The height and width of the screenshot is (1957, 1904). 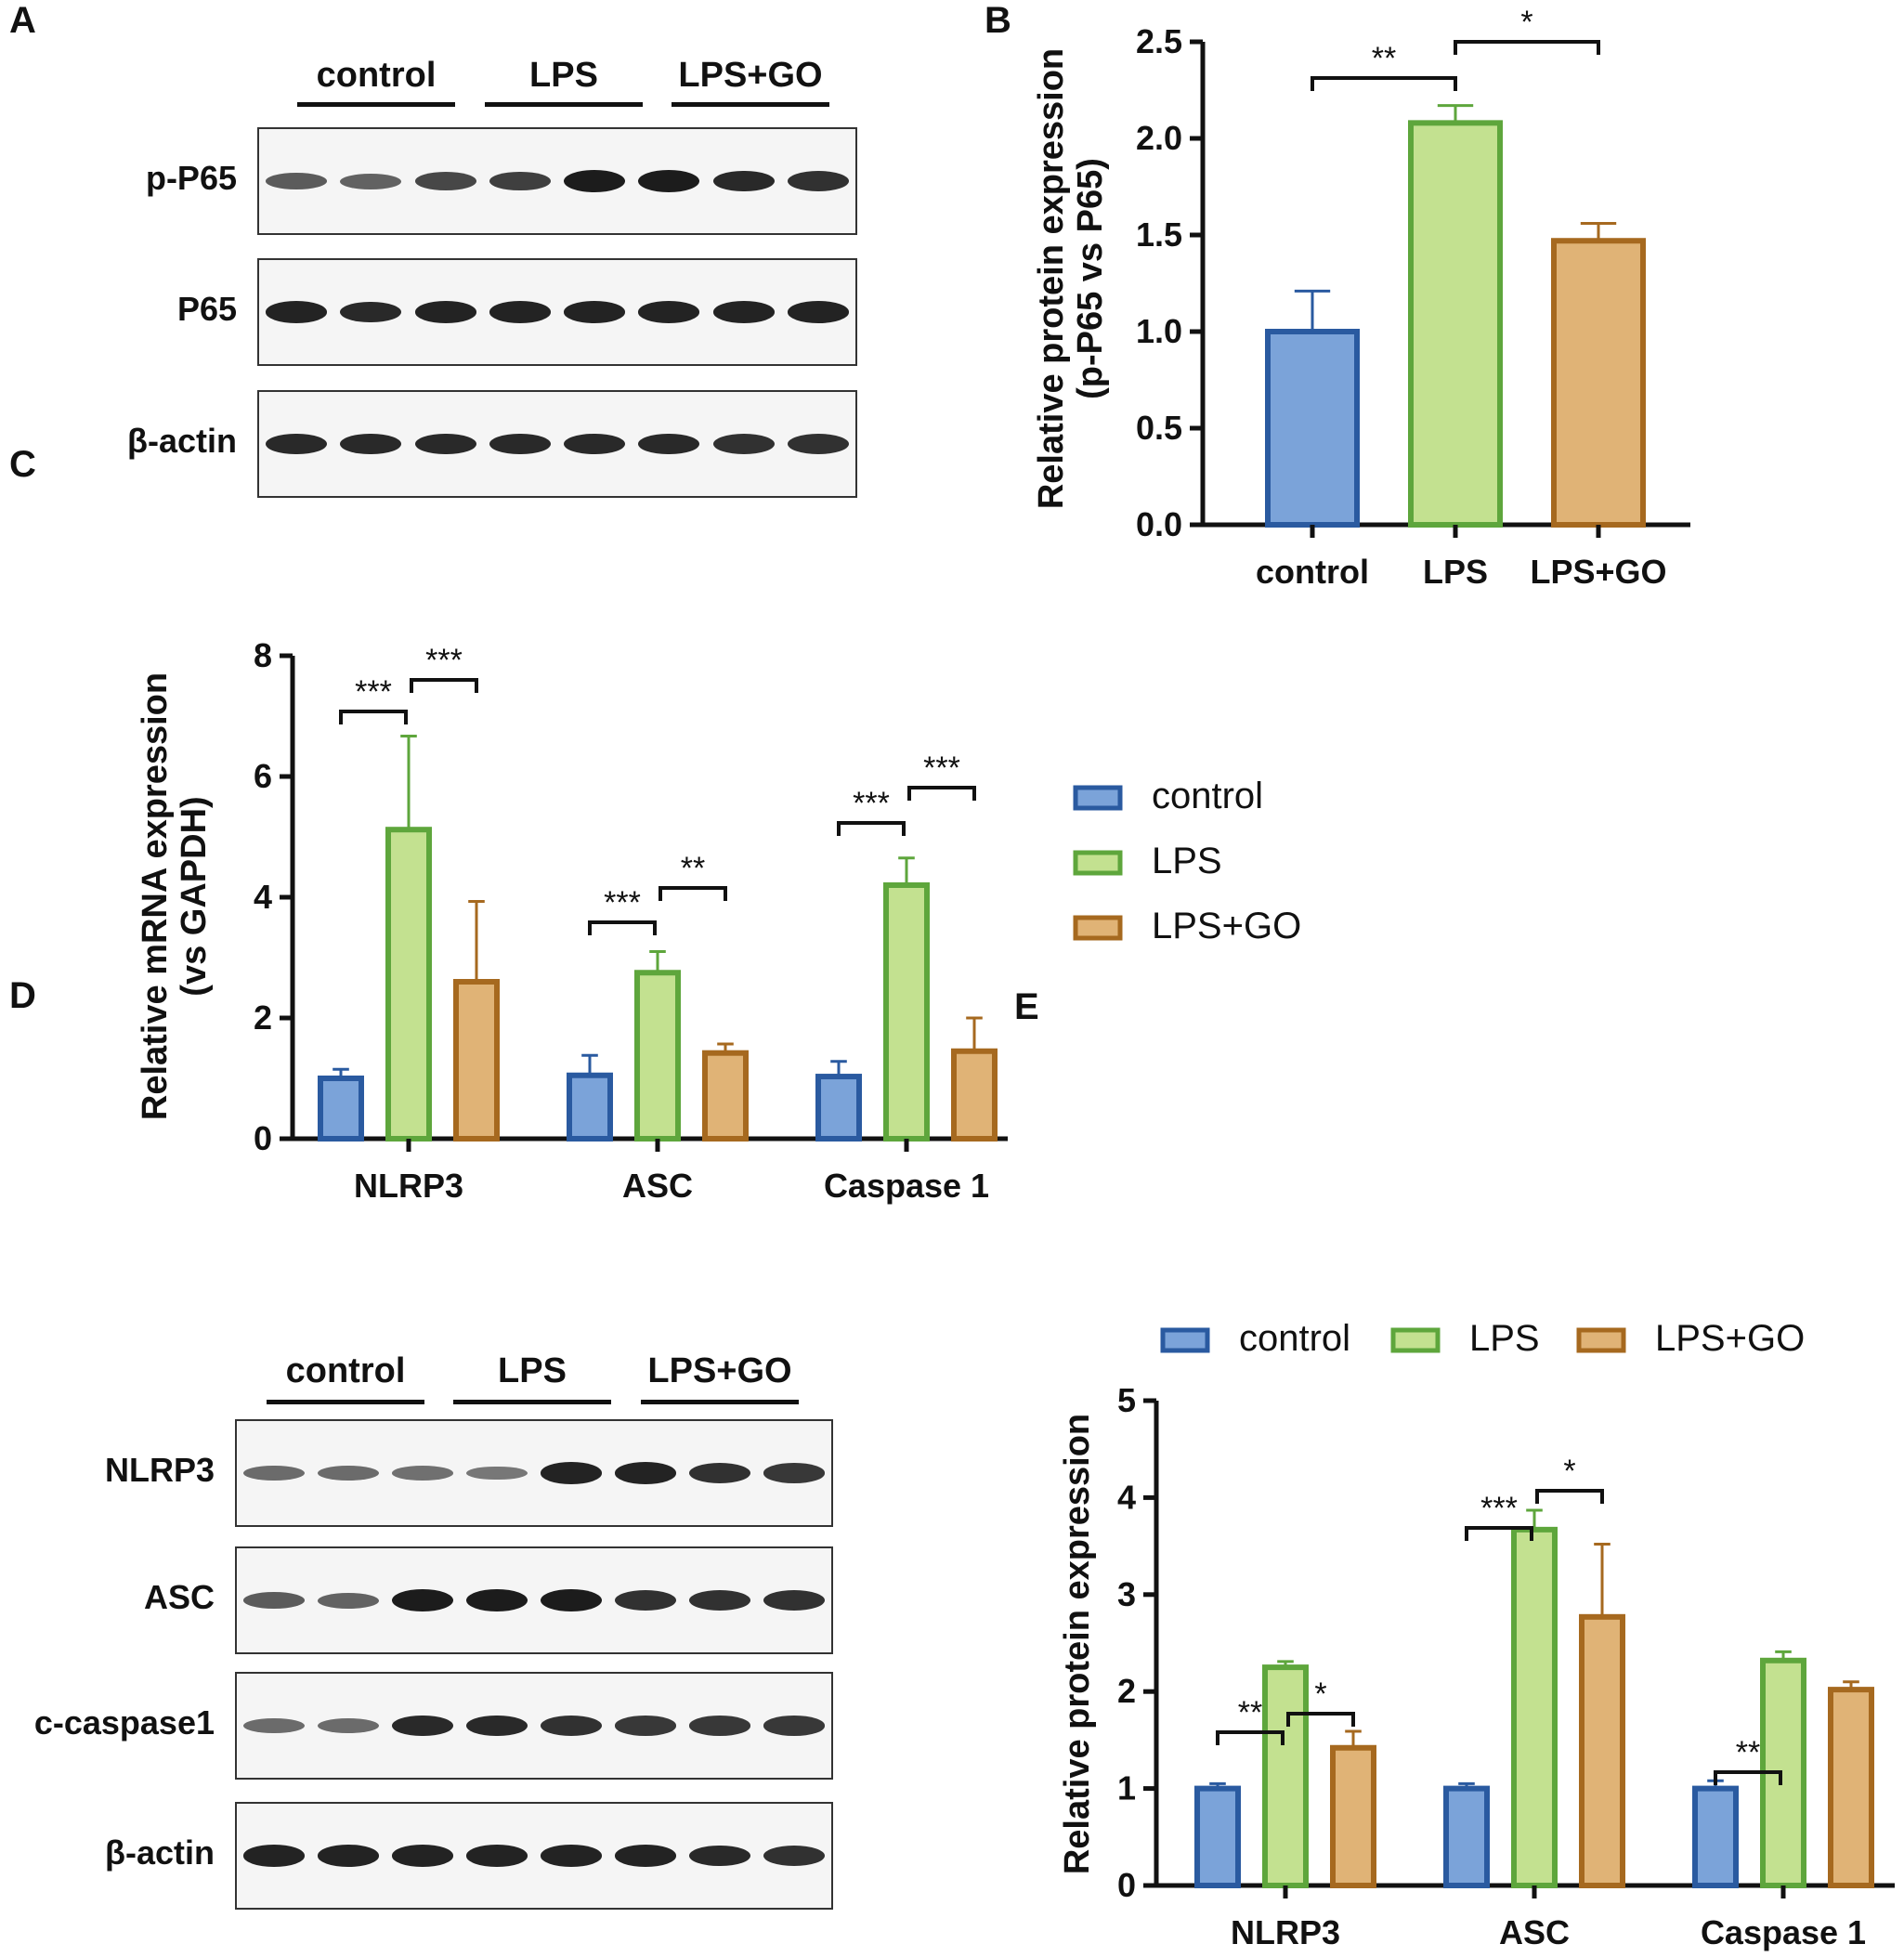 I want to click on y-tick-label: 2, so click(x=263, y=1017).